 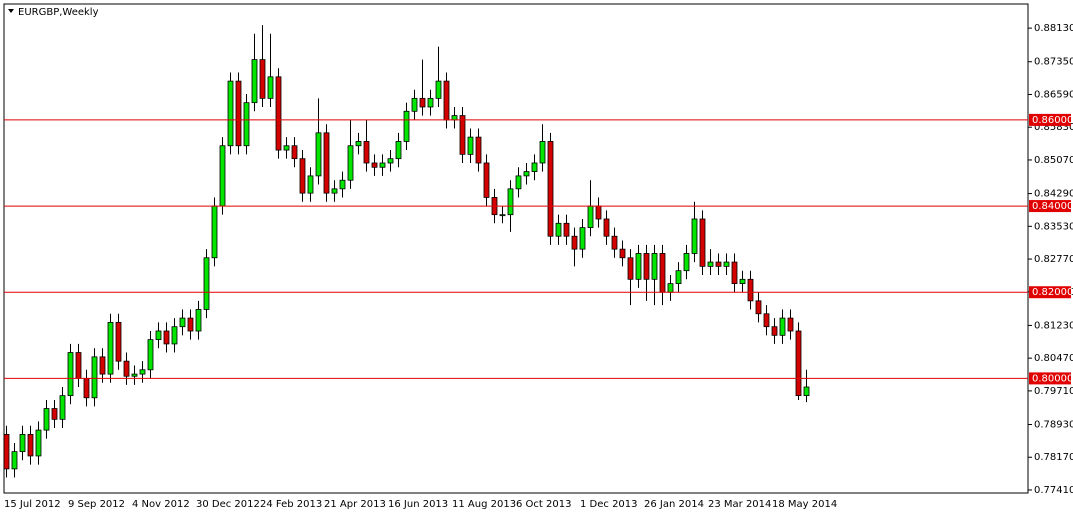 What do you see at coordinates (228, 504) in the screenshot?
I see `x-tick-label: 30 Dec 2012` at bounding box center [228, 504].